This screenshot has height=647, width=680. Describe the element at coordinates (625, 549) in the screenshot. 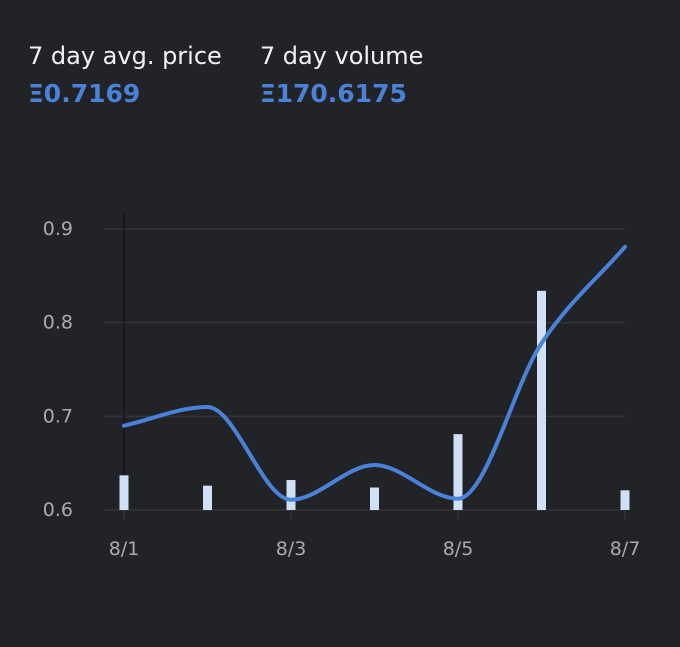

I see `x-tick-label: 8/7` at that location.